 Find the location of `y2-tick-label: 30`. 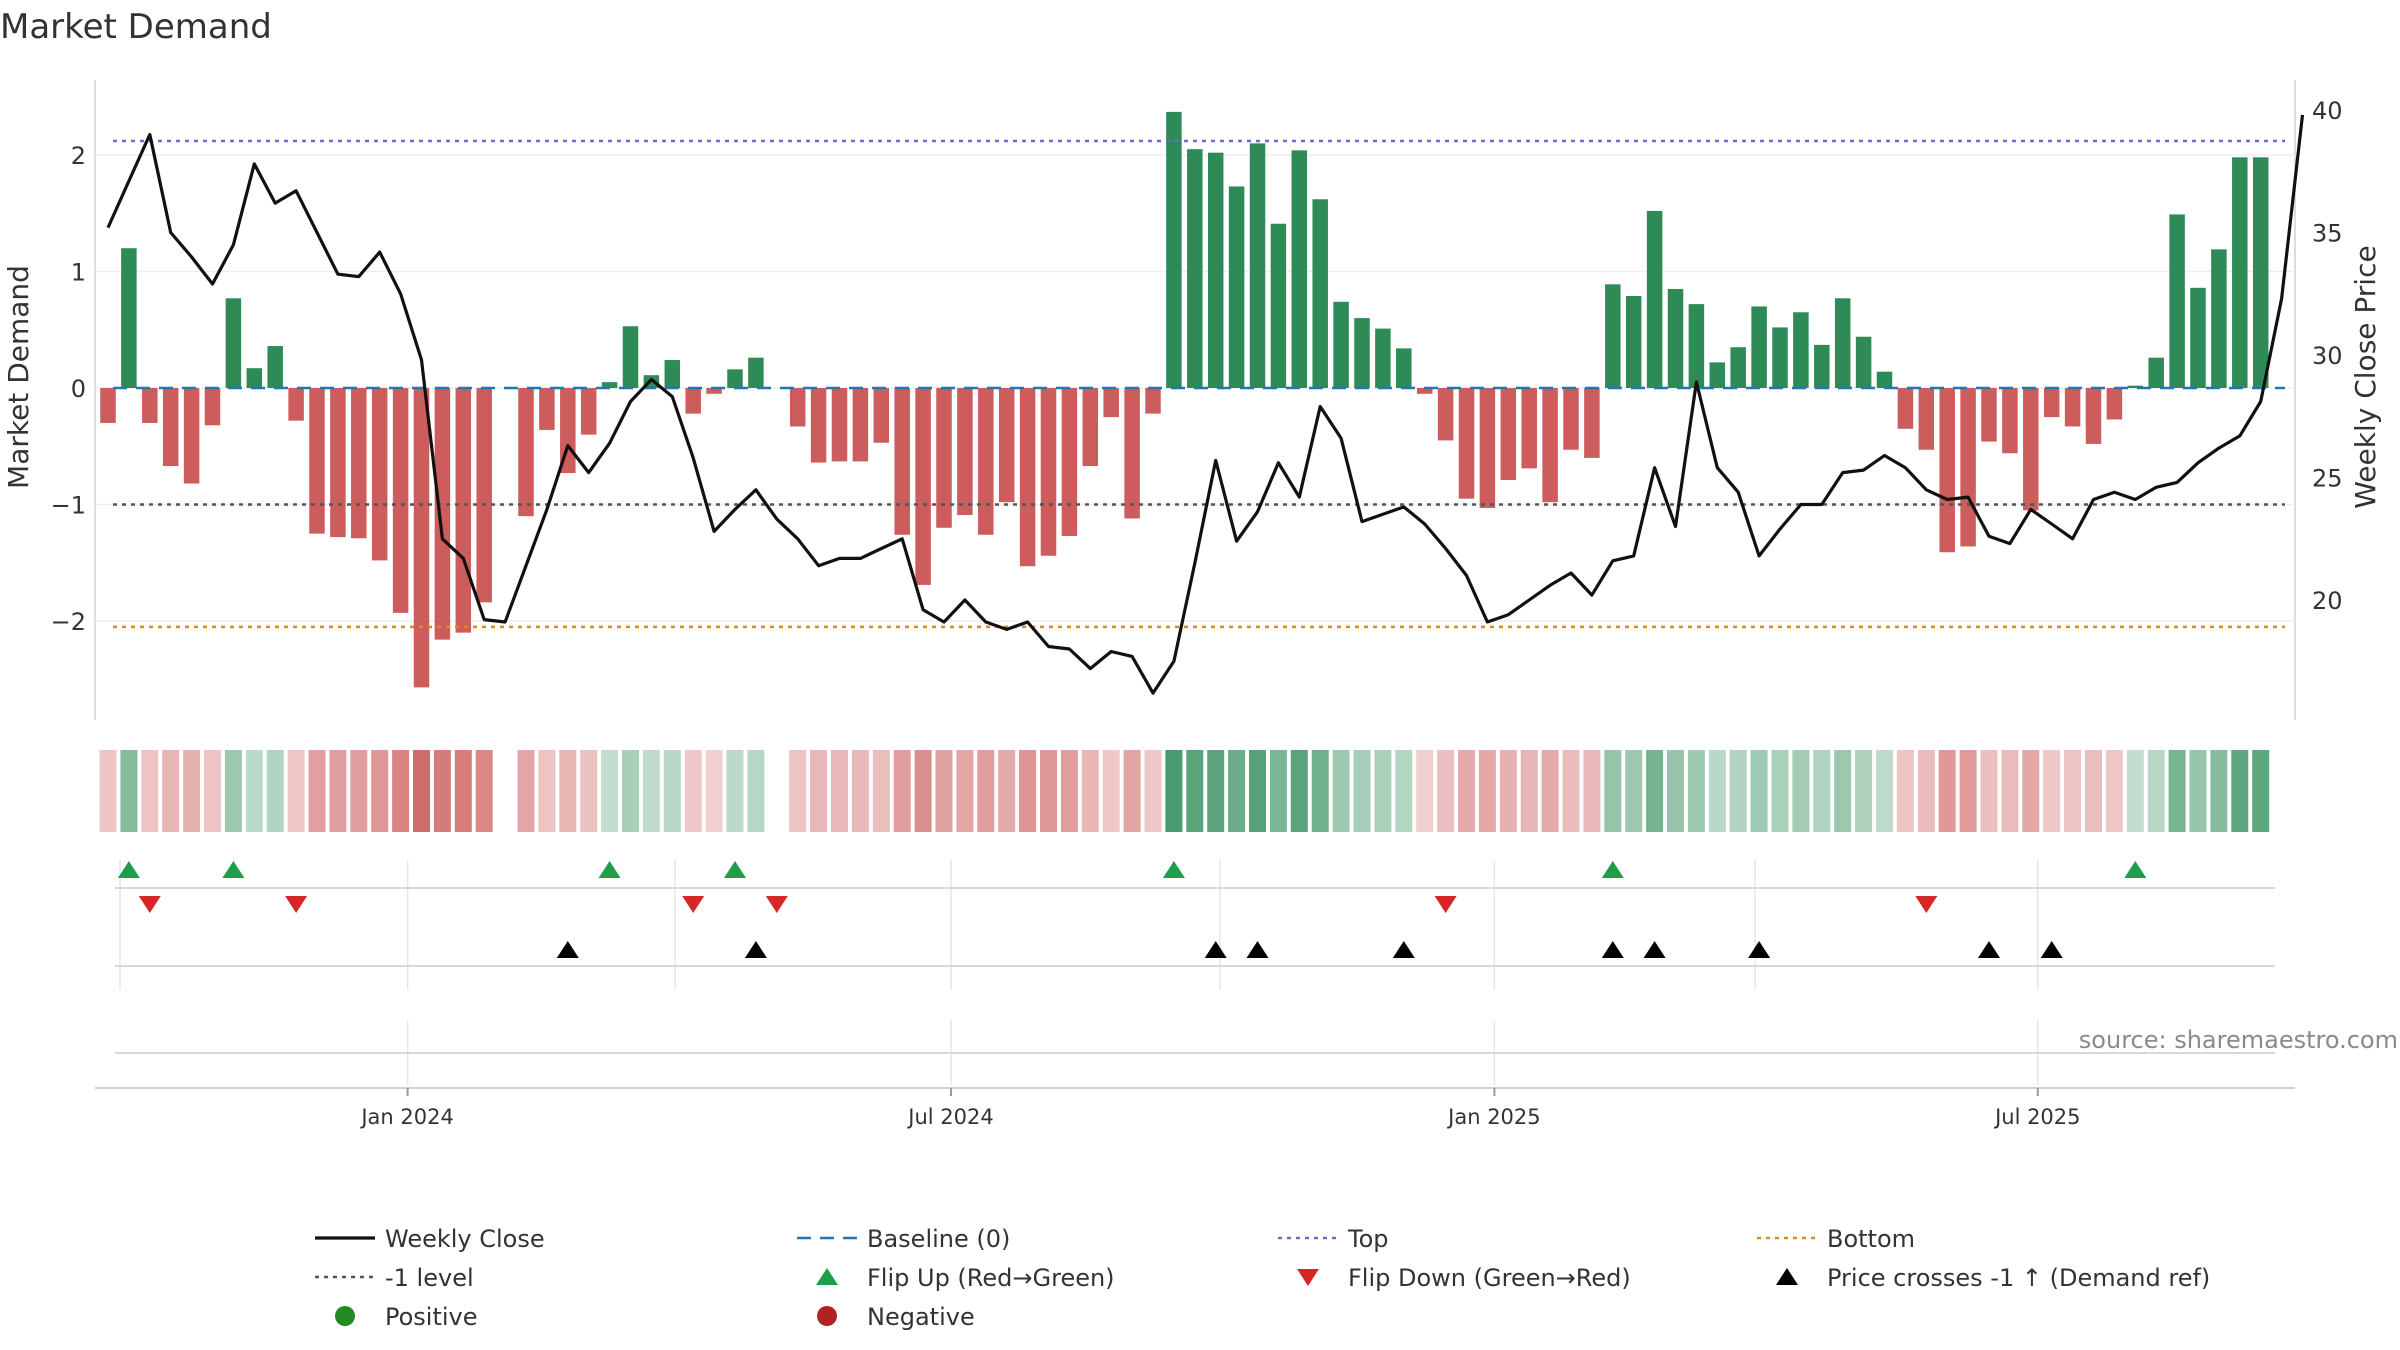

y2-tick-label: 30 is located at coordinates (2327, 356).